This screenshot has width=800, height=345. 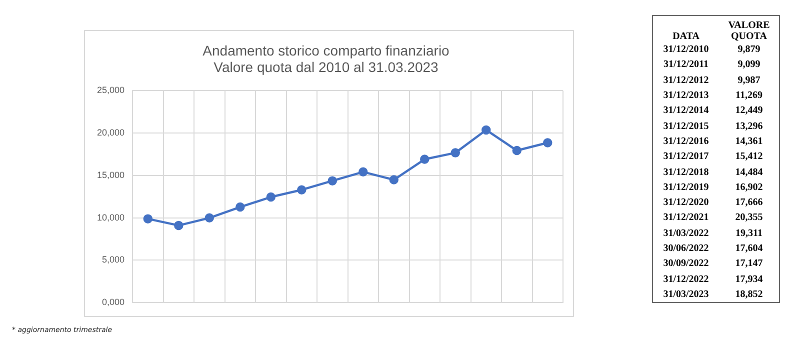 I want to click on text: 17,604, so click(x=749, y=248).